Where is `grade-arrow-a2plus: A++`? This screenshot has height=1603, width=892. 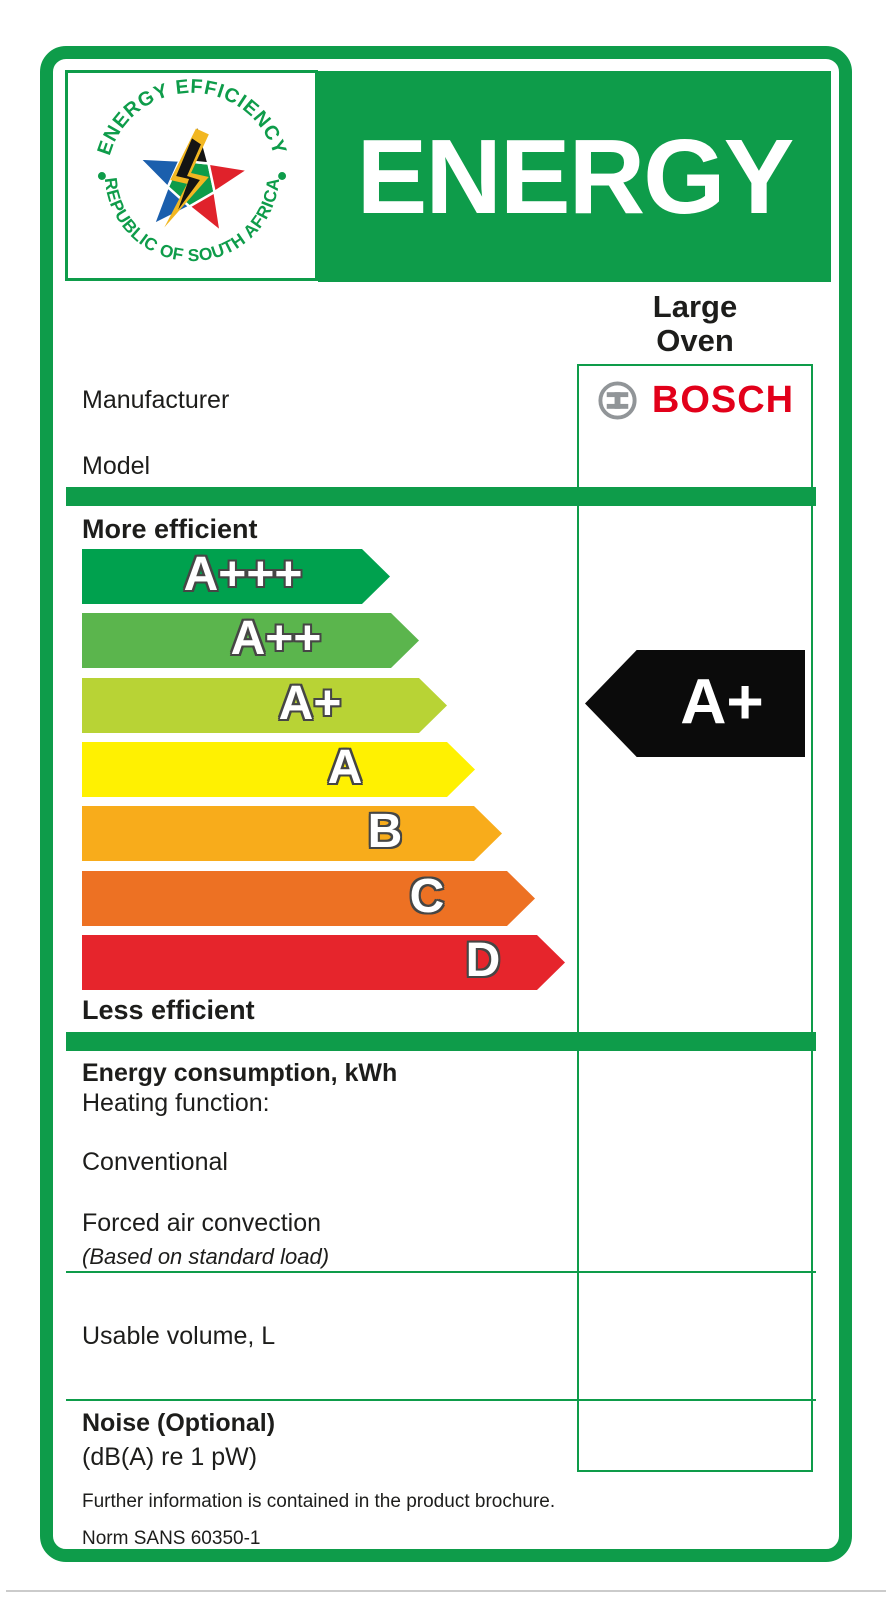 grade-arrow-a2plus: A++ is located at coordinates (250, 640).